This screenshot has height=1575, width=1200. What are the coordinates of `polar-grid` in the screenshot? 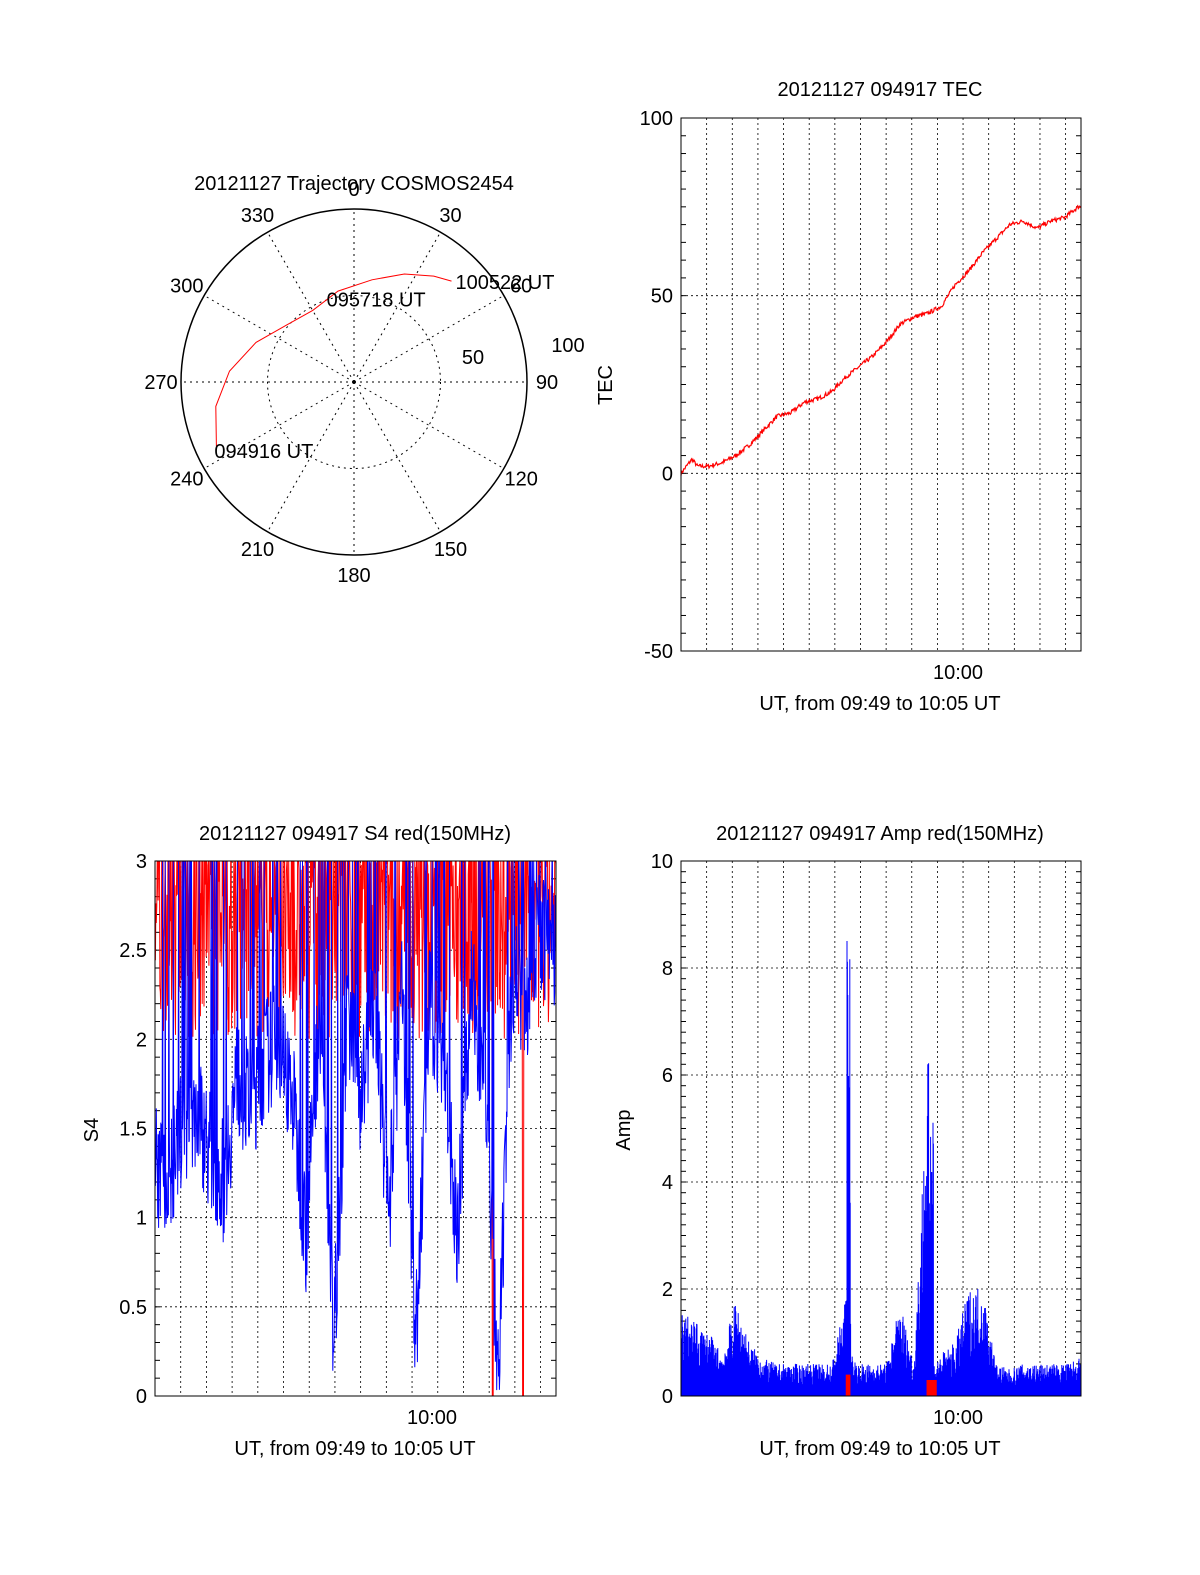 It's located at (354, 382).